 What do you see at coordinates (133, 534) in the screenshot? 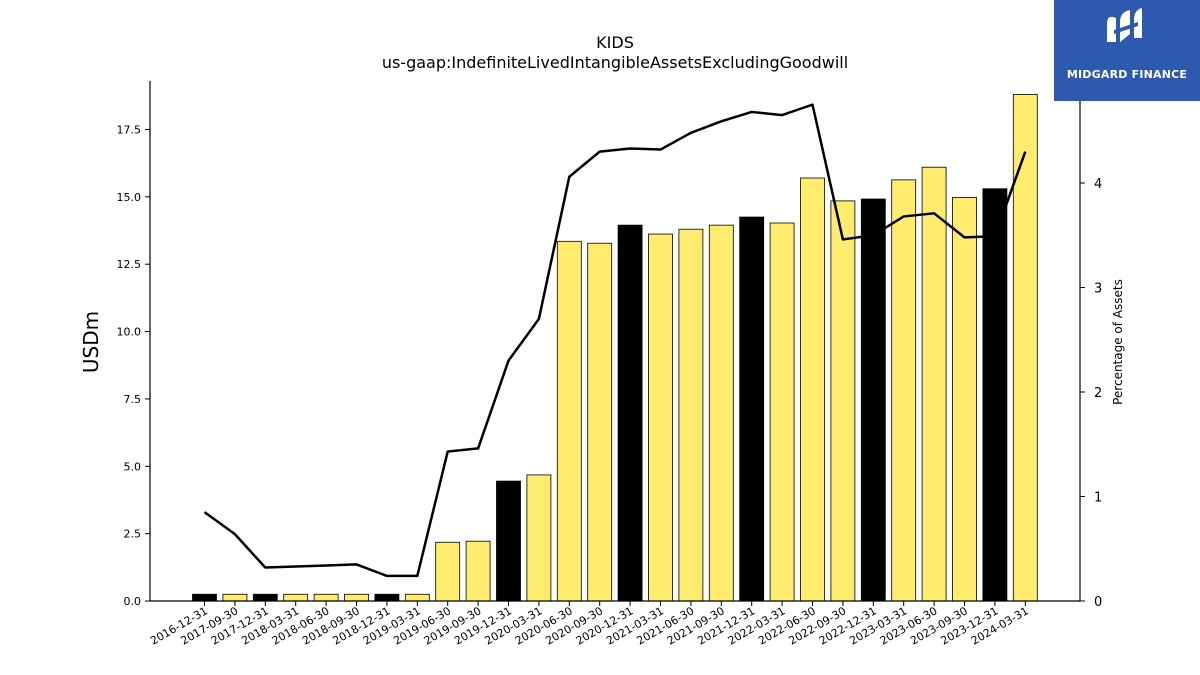
I see `y-tick-label-left: 2.5` at bounding box center [133, 534].